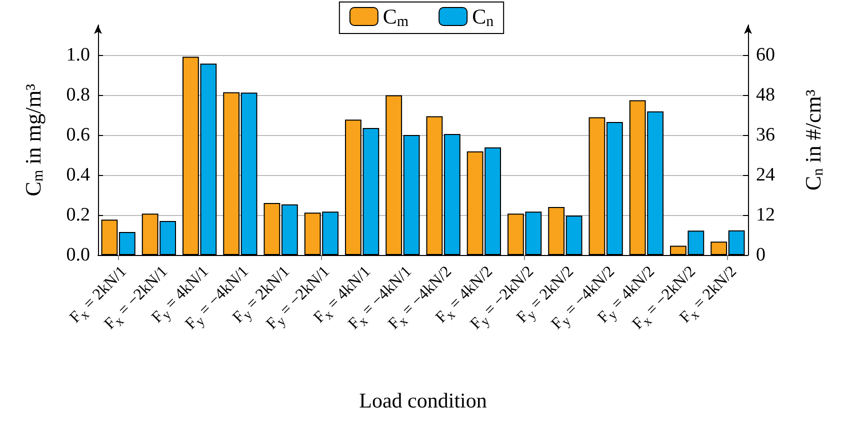 Image resolution: width=843 pixels, height=438 pixels. I want to click on y2-tick-label: 0, so click(761, 255).